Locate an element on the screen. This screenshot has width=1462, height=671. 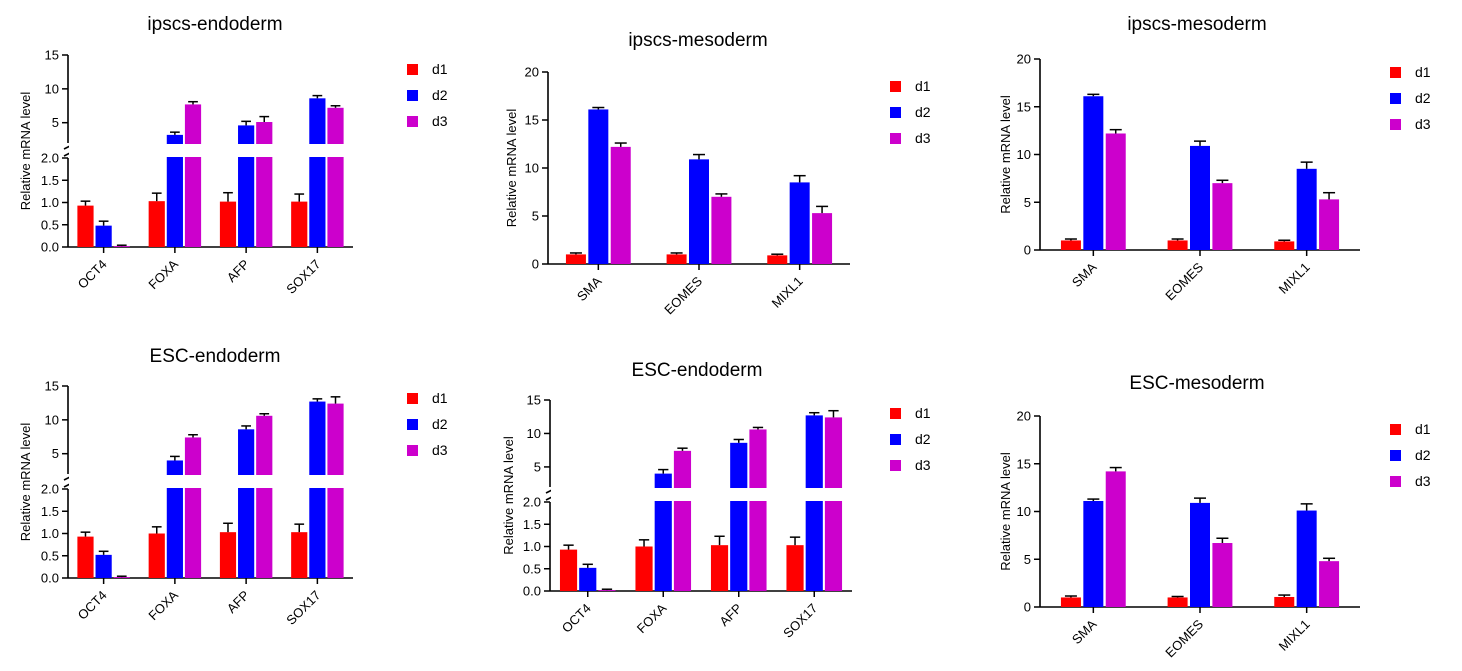
y-tick-label: 0.5 is located at coordinates (532, 568).